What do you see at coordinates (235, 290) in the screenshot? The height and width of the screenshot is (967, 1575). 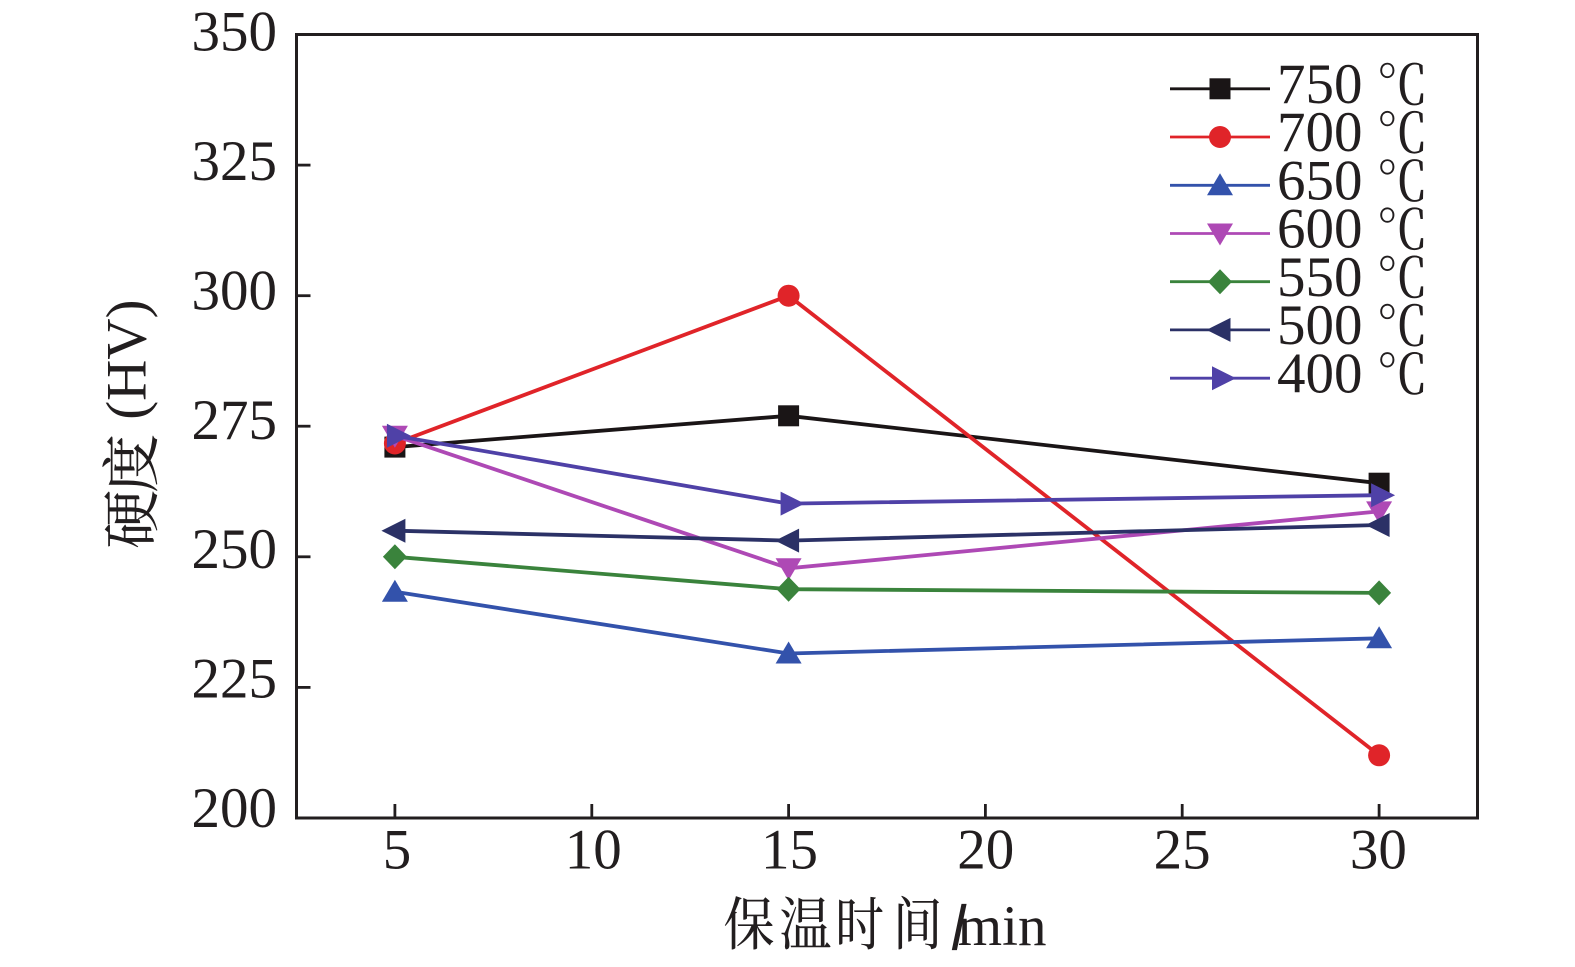 I see `svg-text: 300` at bounding box center [235, 290].